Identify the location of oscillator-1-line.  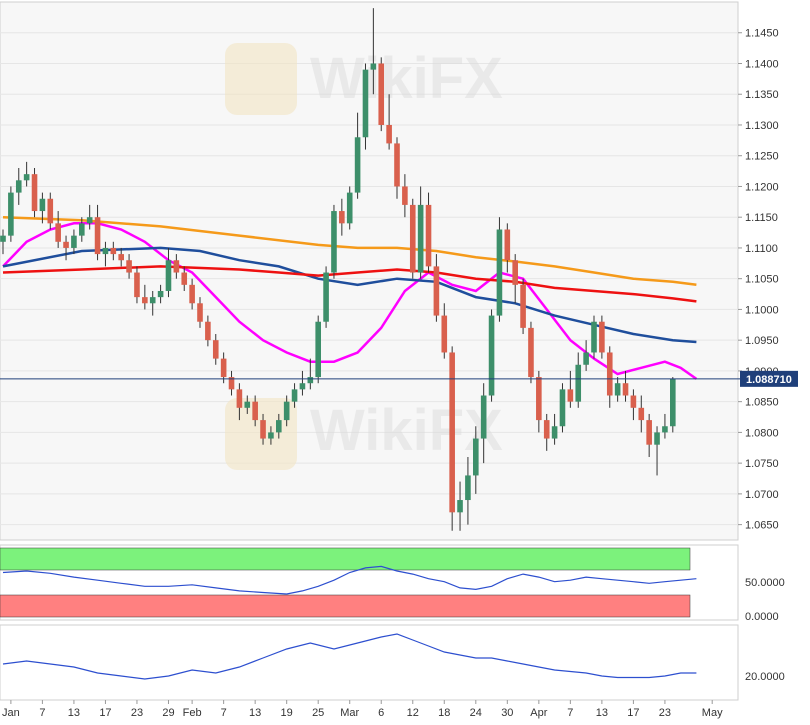
(349, 580).